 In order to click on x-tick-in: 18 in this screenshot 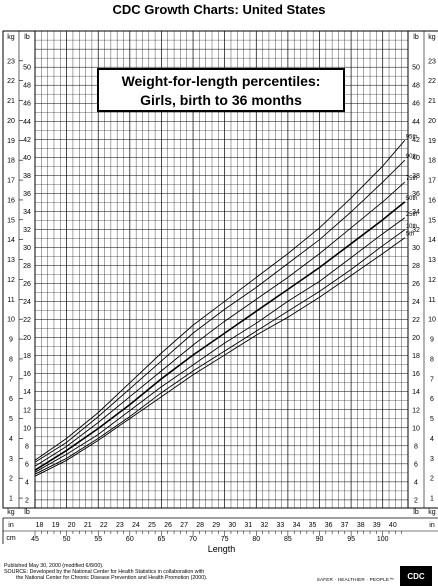, I will do `click(40, 525)`.